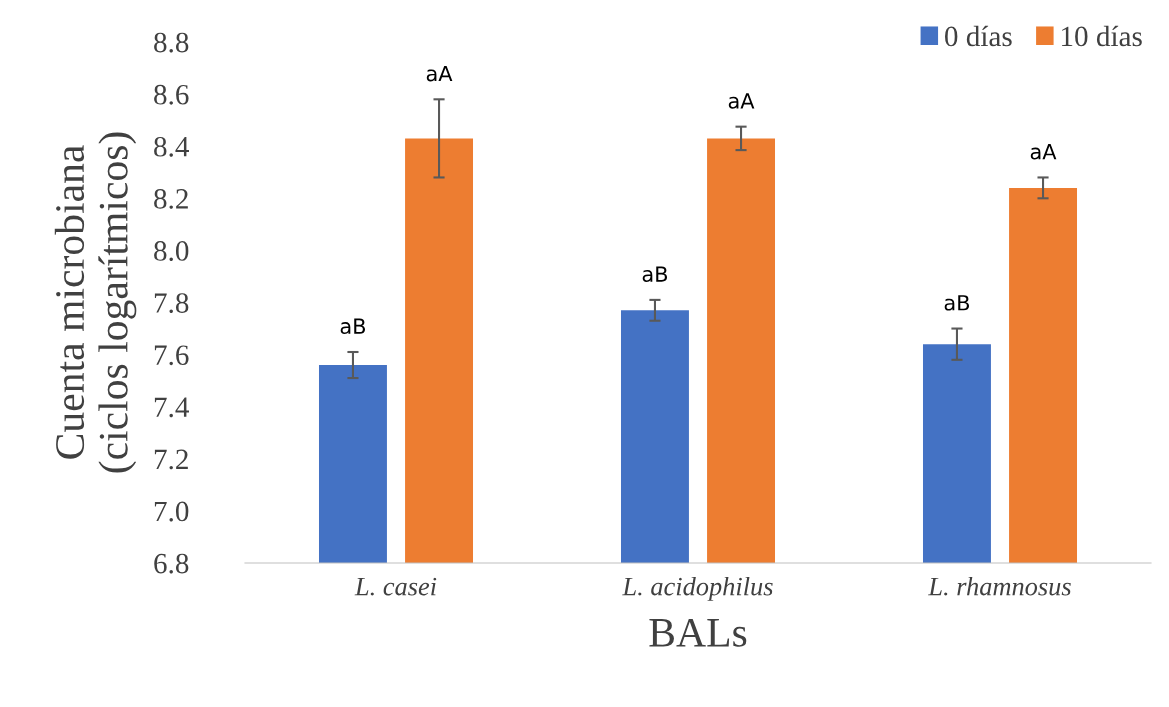 The width and height of the screenshot is (1169, 707). What do you see at coordinates (1101, 36) in the screenshot?
I see `legend-label: 10 días` at bounding box center [1101, 36].